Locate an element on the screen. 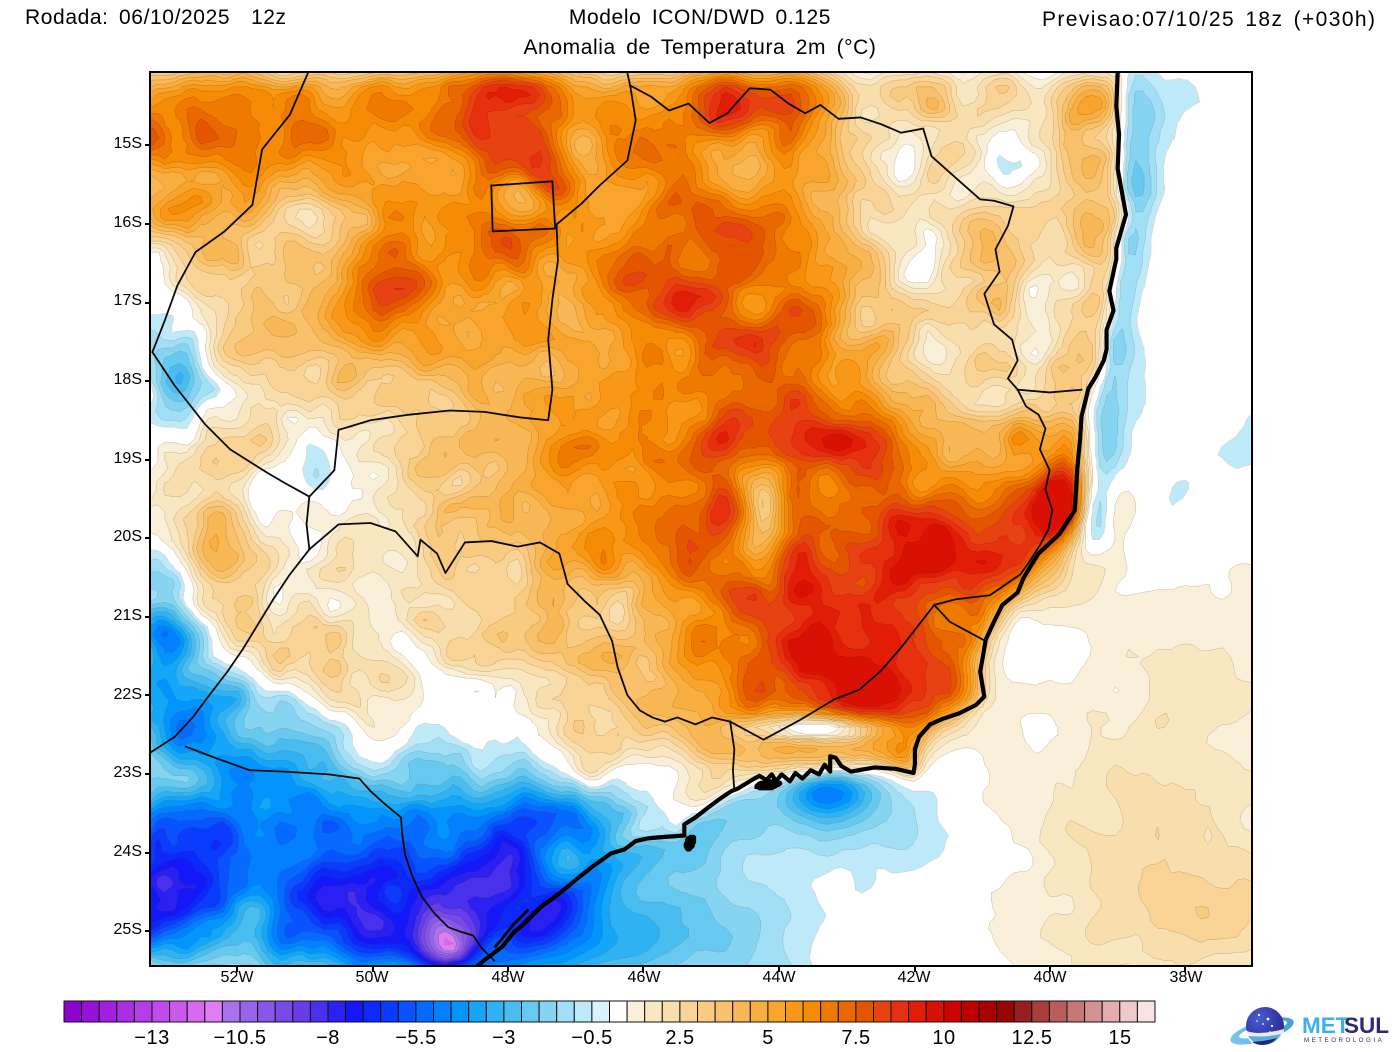 Image resolution: width=1400 pixels, height=1052 pixels. svg-text: METEOROLOGIA is located at coordinates (1344, 1040).